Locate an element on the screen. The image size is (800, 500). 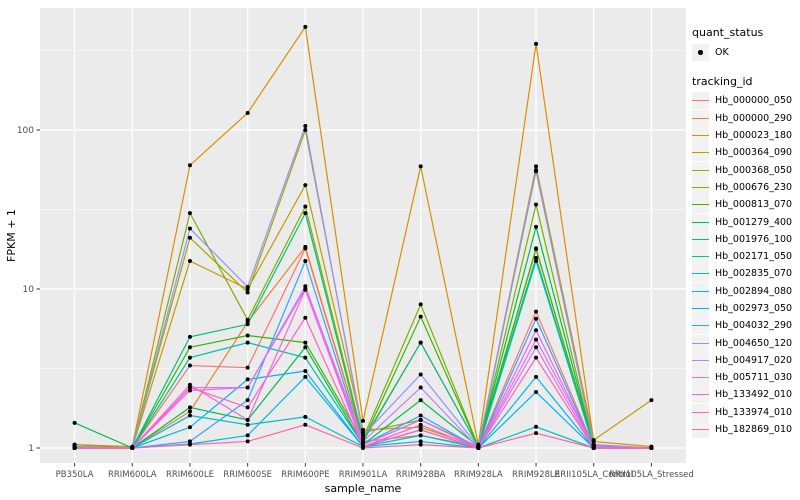
legend-item-Hb_002835_070: Hb_002835_070 is located at coordinates (745, 274).